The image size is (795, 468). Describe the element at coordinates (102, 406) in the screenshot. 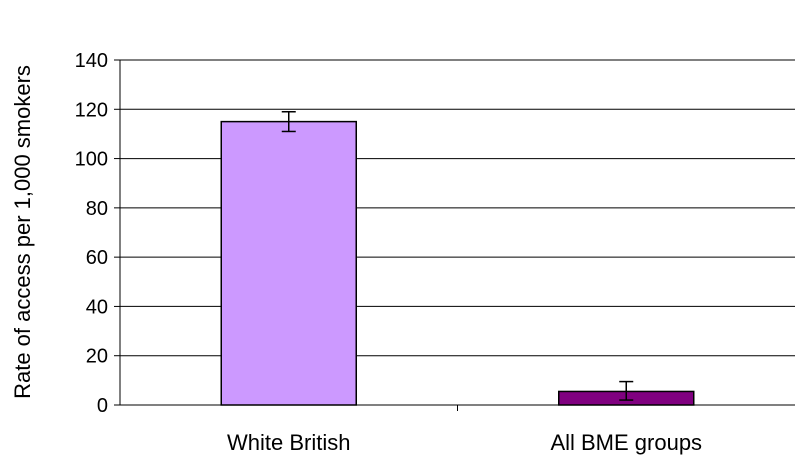

I see `y-tick-label: 0` at that location.